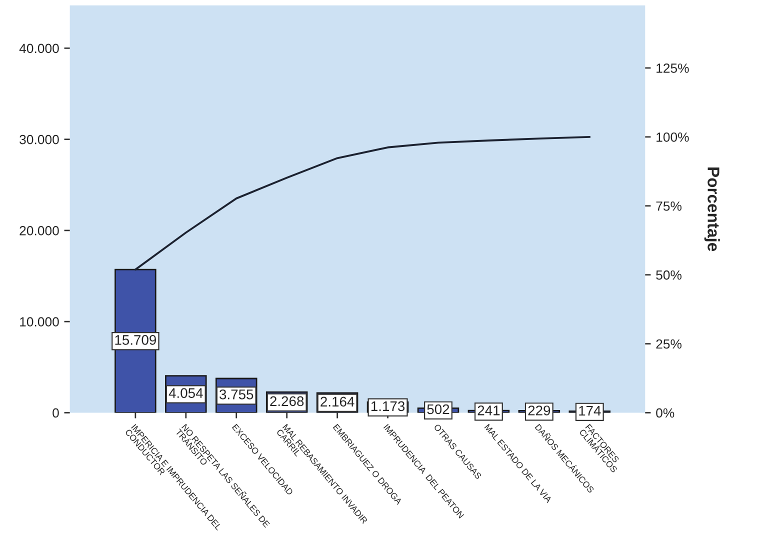  I want to click on data-label: 229, so click(539, 411).